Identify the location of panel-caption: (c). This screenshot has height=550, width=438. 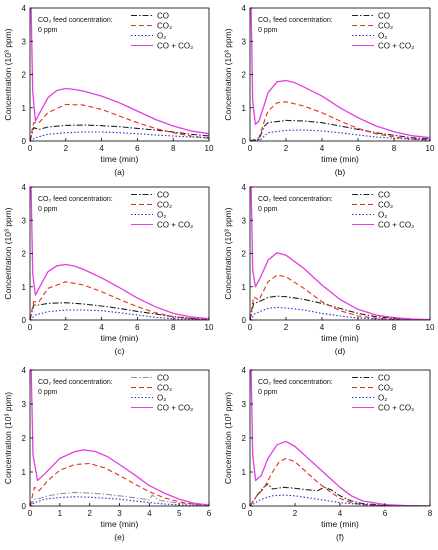
(120, 351).